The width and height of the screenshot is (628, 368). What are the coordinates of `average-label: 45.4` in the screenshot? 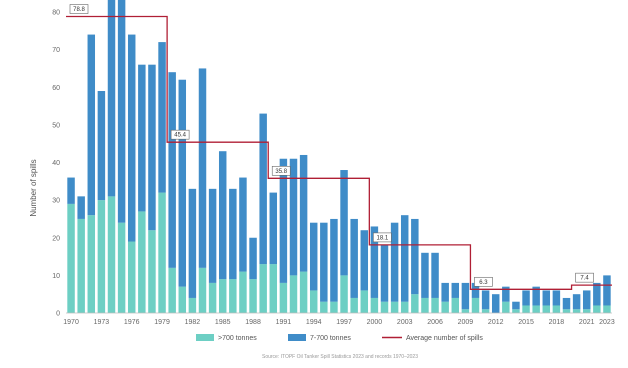 It's located at (180, 136).